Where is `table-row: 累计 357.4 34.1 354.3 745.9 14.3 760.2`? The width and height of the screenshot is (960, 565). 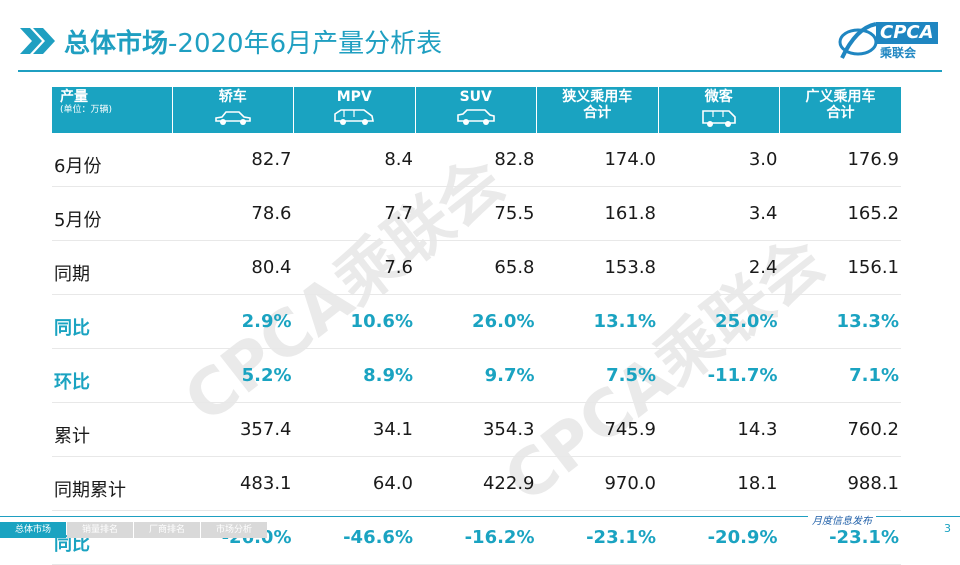 table-row: 累计 357.4 34.1 354.3 745.9 14.3 760.2 is located at coordinates (476, 429).